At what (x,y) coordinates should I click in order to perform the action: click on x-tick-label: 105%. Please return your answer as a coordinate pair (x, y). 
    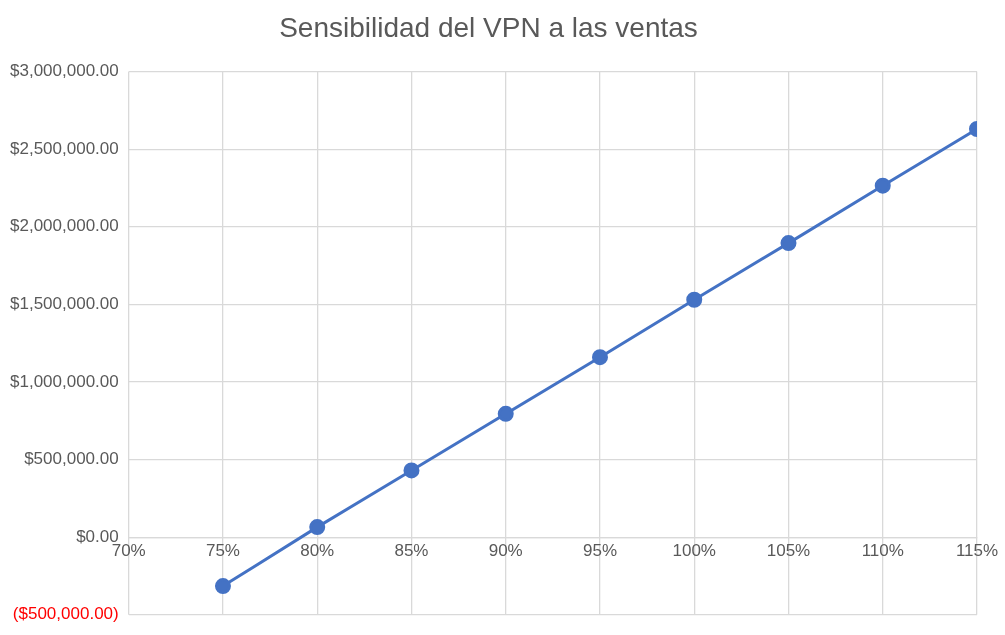
    Looking at the image, I should click on (788, 551).